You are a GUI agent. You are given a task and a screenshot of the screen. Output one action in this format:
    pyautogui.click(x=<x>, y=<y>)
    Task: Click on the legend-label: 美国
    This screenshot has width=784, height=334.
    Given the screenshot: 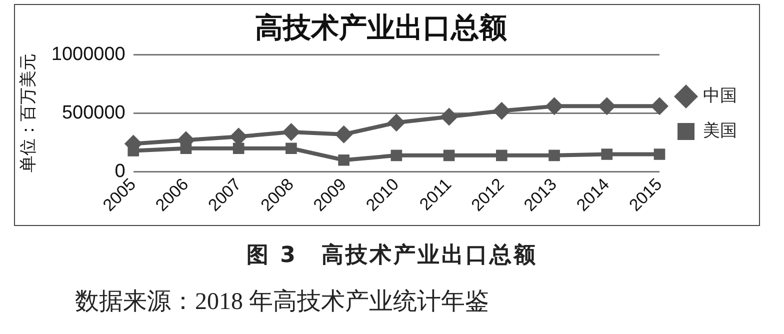 What is the action you would take?
    pyautogui.click(x=720, y=130)
    